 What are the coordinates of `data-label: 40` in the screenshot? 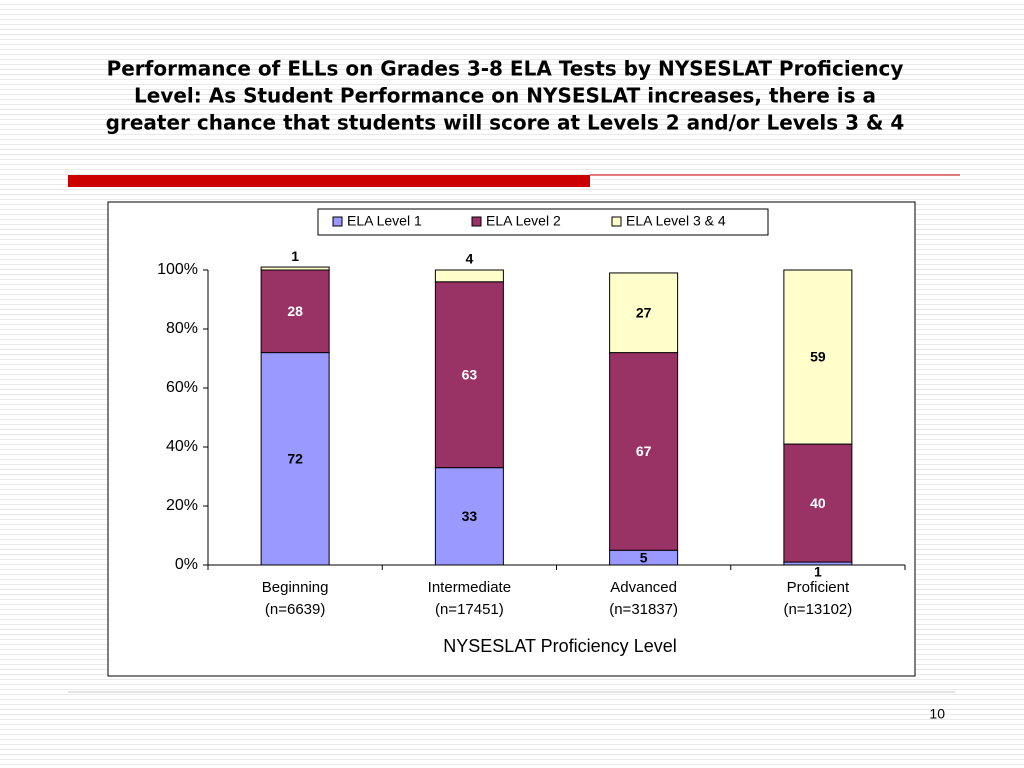 It's located at (818, 503).